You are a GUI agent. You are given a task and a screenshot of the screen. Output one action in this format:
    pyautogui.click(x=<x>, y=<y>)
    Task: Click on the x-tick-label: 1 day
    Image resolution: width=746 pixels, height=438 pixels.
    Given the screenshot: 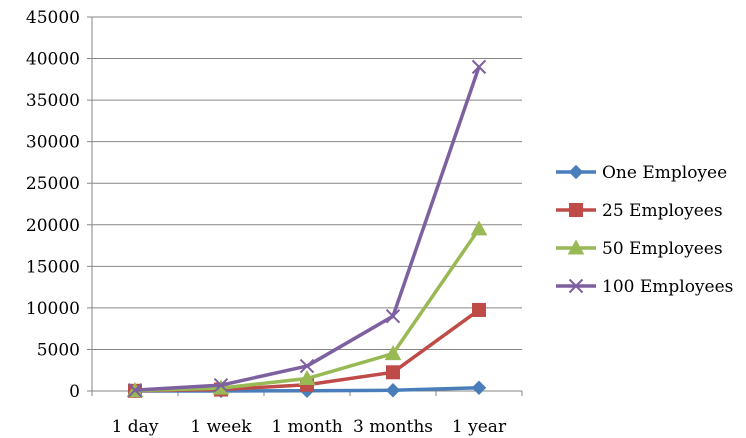 What is the action you would take?
    pyautogui.click(x=135, y=427)
    